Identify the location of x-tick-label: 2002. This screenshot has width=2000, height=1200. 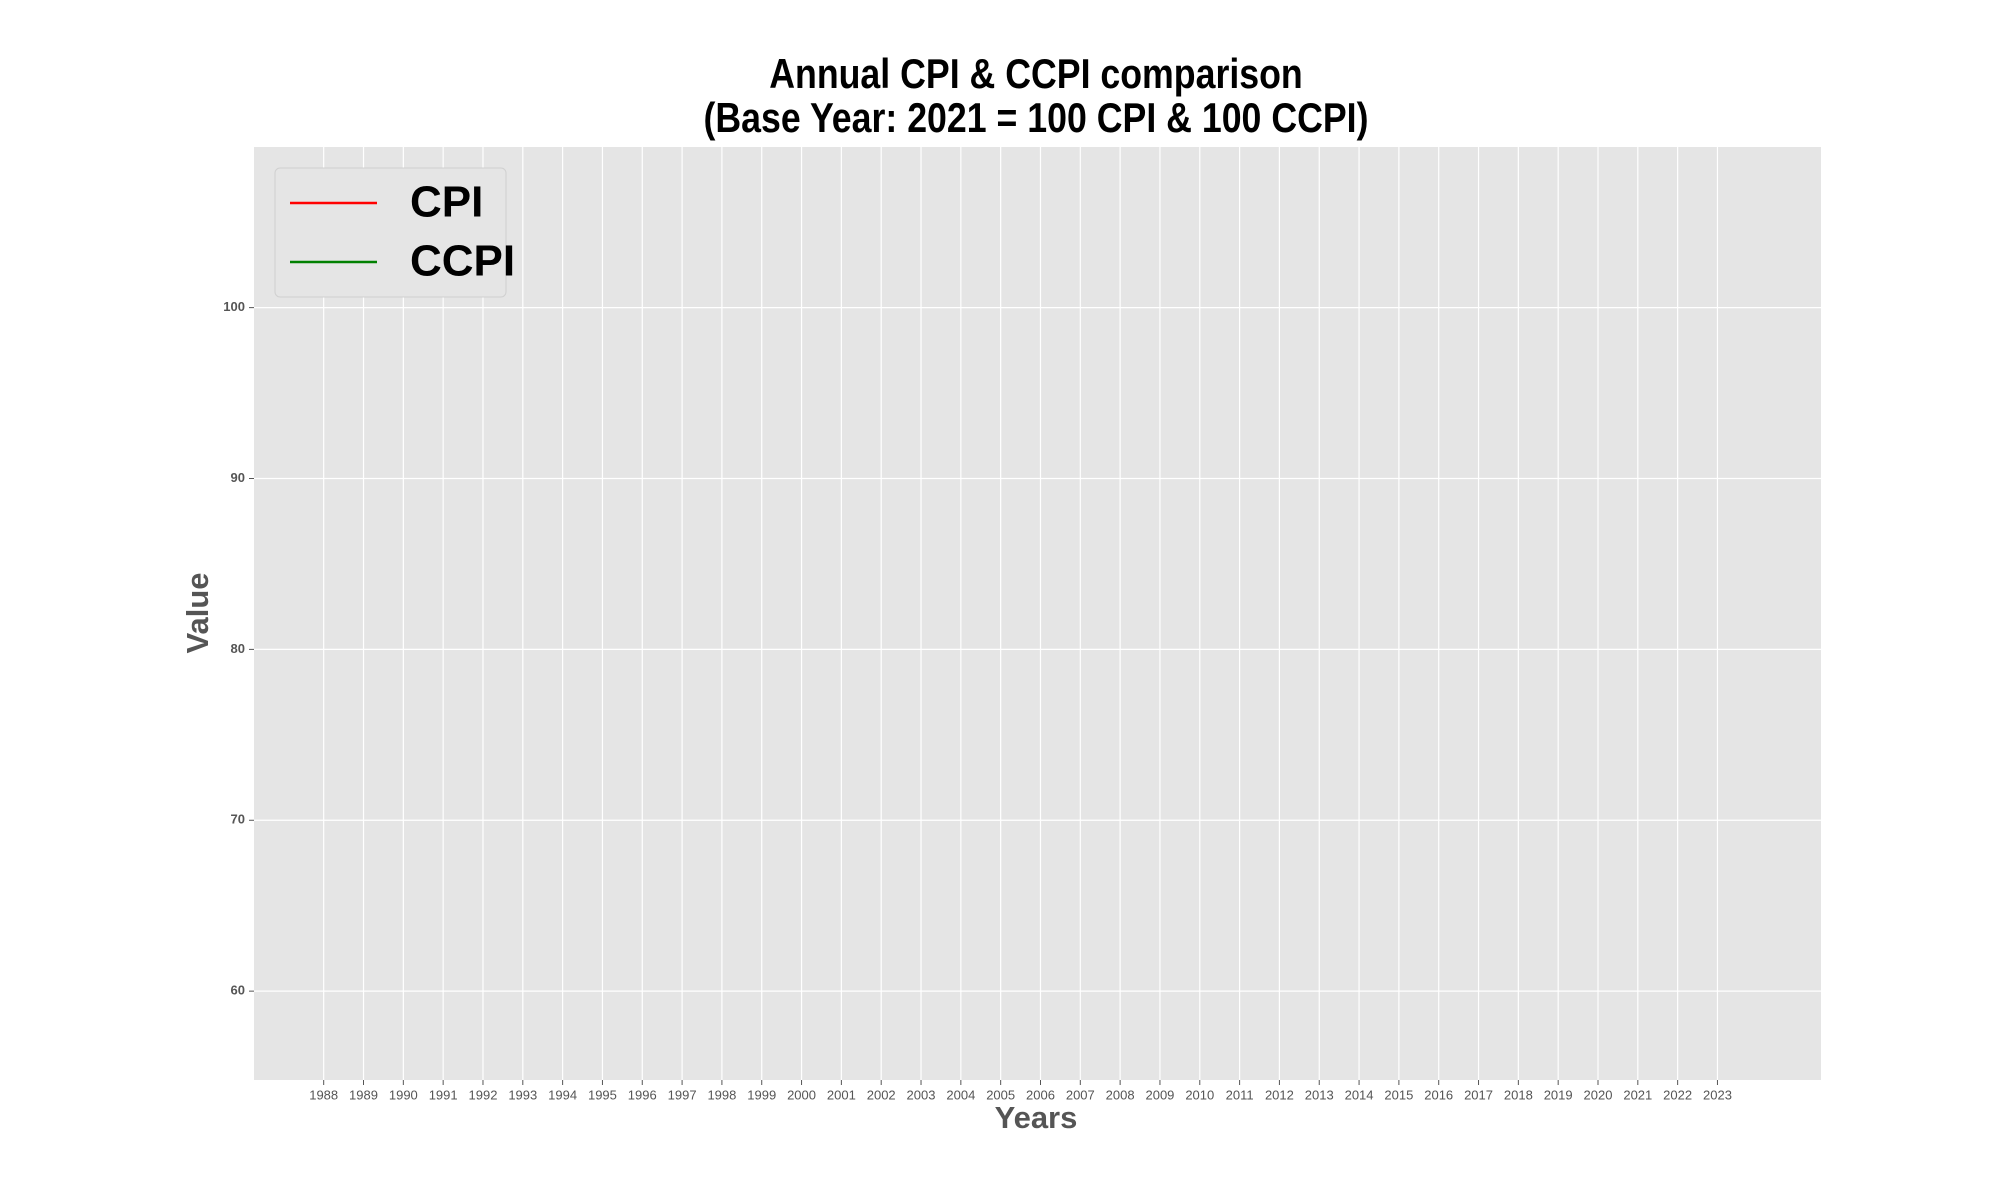
(881, 1094).